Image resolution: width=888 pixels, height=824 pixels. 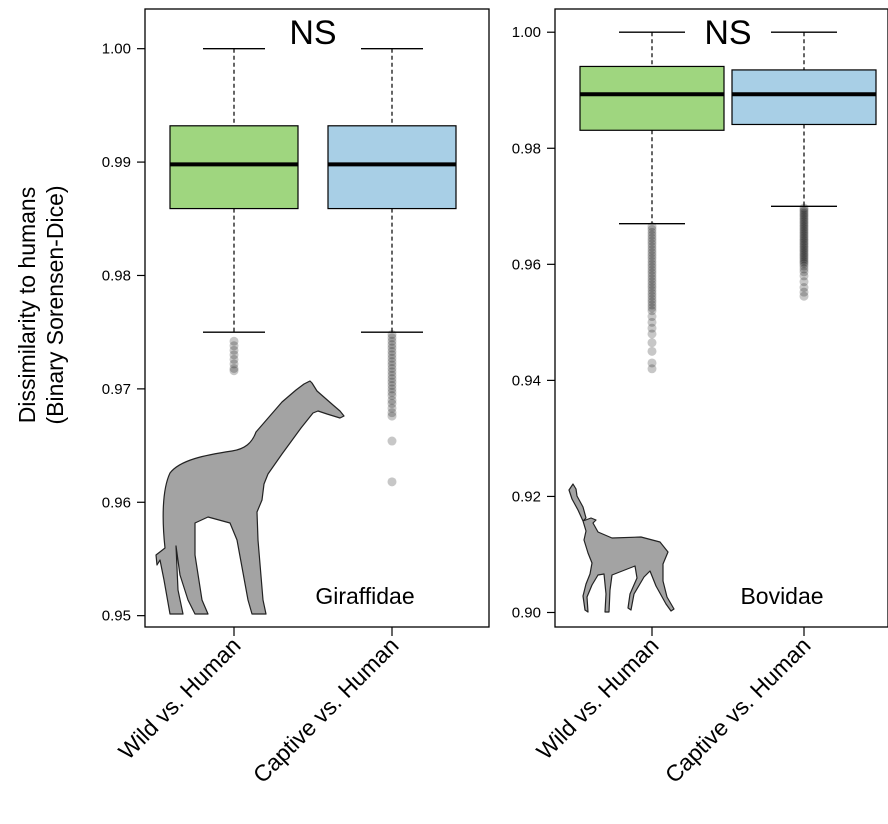 I want to click on gazelle-silhouette-icon, so click(x=621, y=548).